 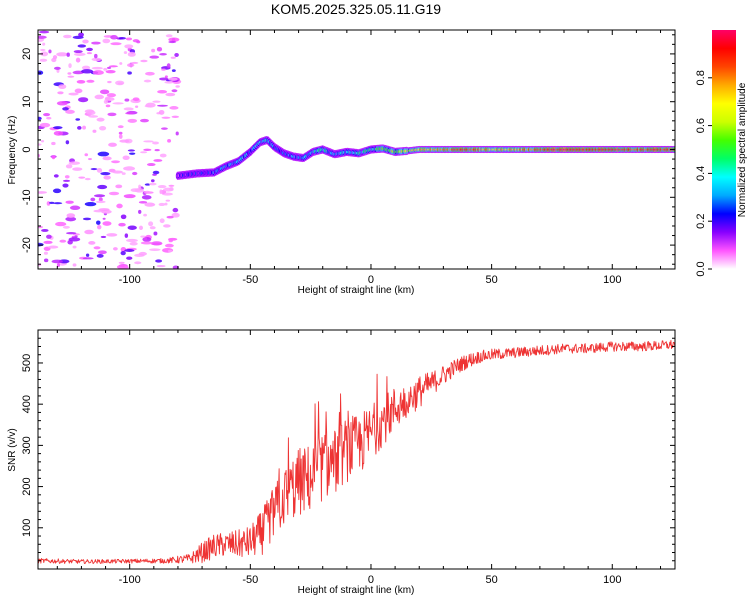 I want to click on snr-x-tick-label: 50, so click(x=491, y=580).